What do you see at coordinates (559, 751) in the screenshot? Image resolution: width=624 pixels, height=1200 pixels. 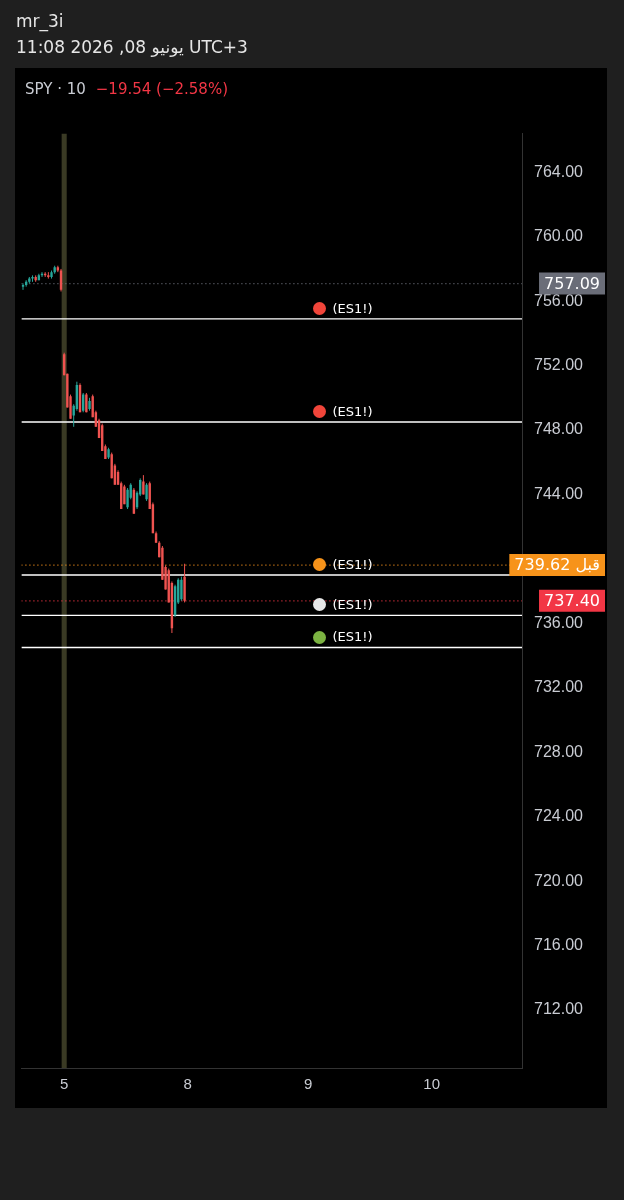 I see `y-tick-label: 728.00` at bounding box center [559, 751].